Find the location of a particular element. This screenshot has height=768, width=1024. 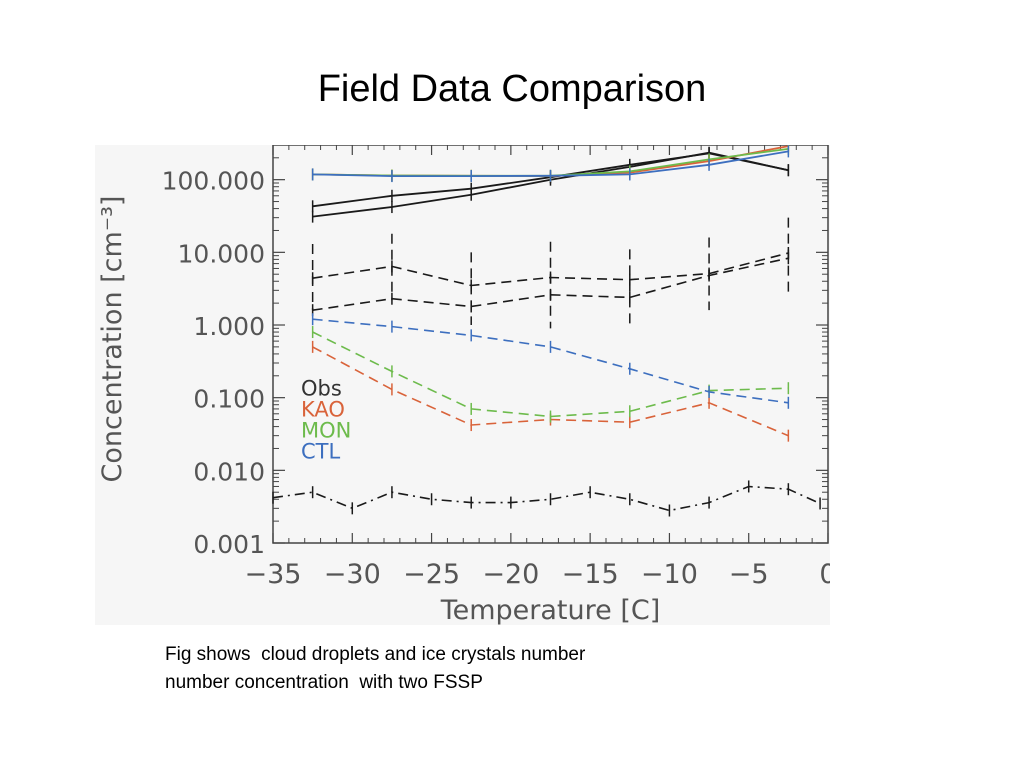

x-tick-label: −20 is located at coordinates (510, 574).